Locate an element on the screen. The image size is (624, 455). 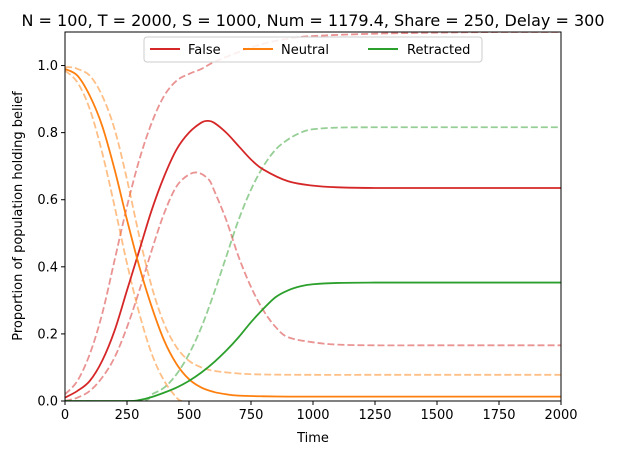
legend-label-false: False is located at coordinates (204, 50).